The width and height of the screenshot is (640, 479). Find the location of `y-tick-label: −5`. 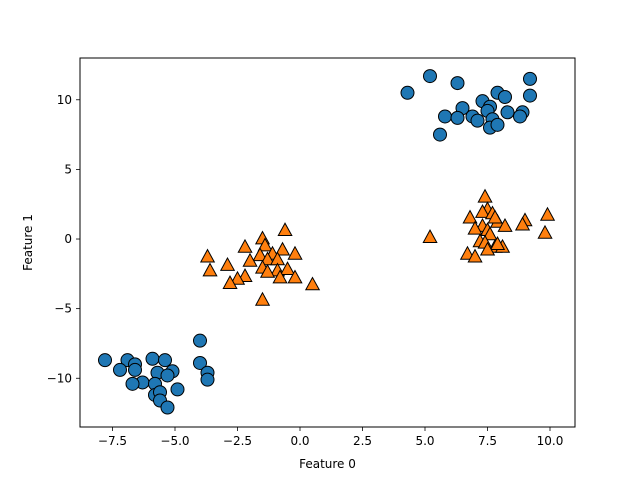

y-tick-label: −5 is located at coordinates (63, 309).